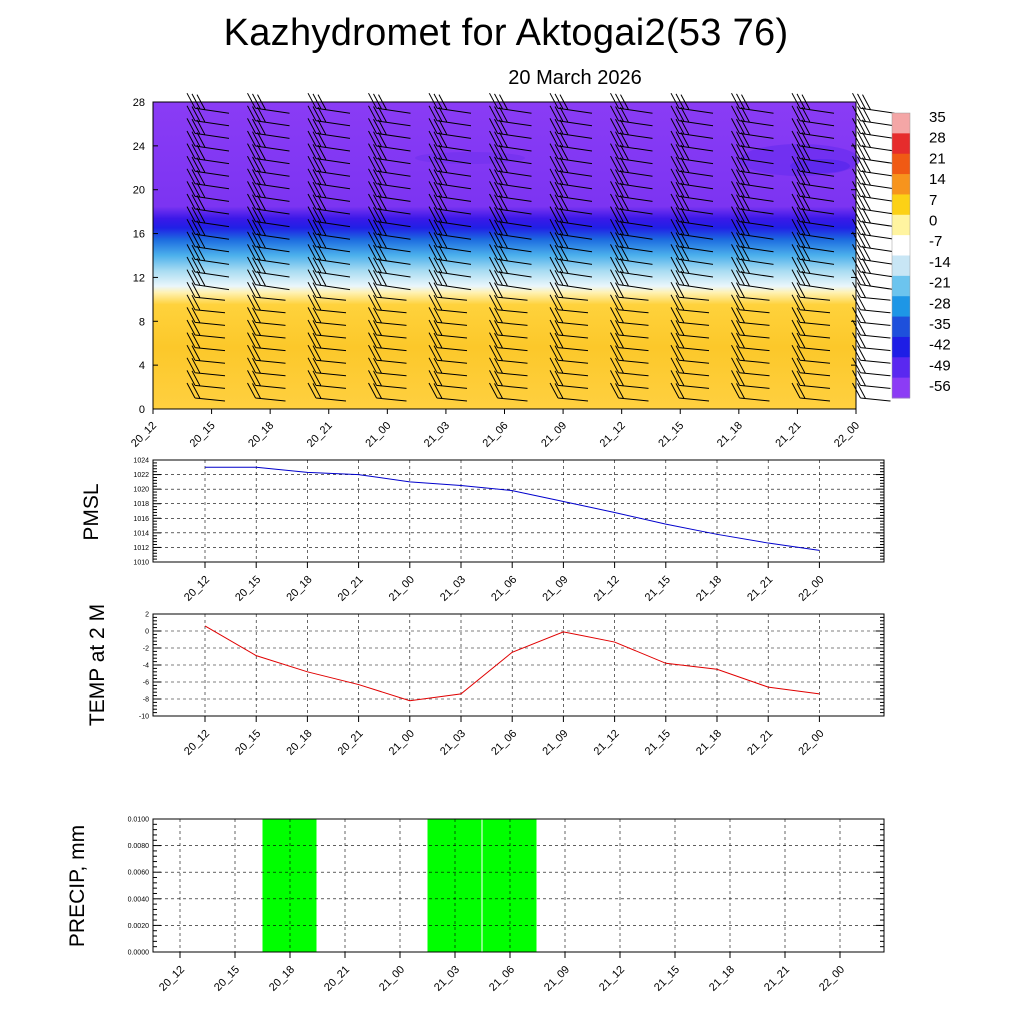 This screenshot has height=1024, width=1024. What do you see at coordinates (91, 511) in the screenshot?
I see `y-axis-label: PMSL` at bounding box center [91, 511].